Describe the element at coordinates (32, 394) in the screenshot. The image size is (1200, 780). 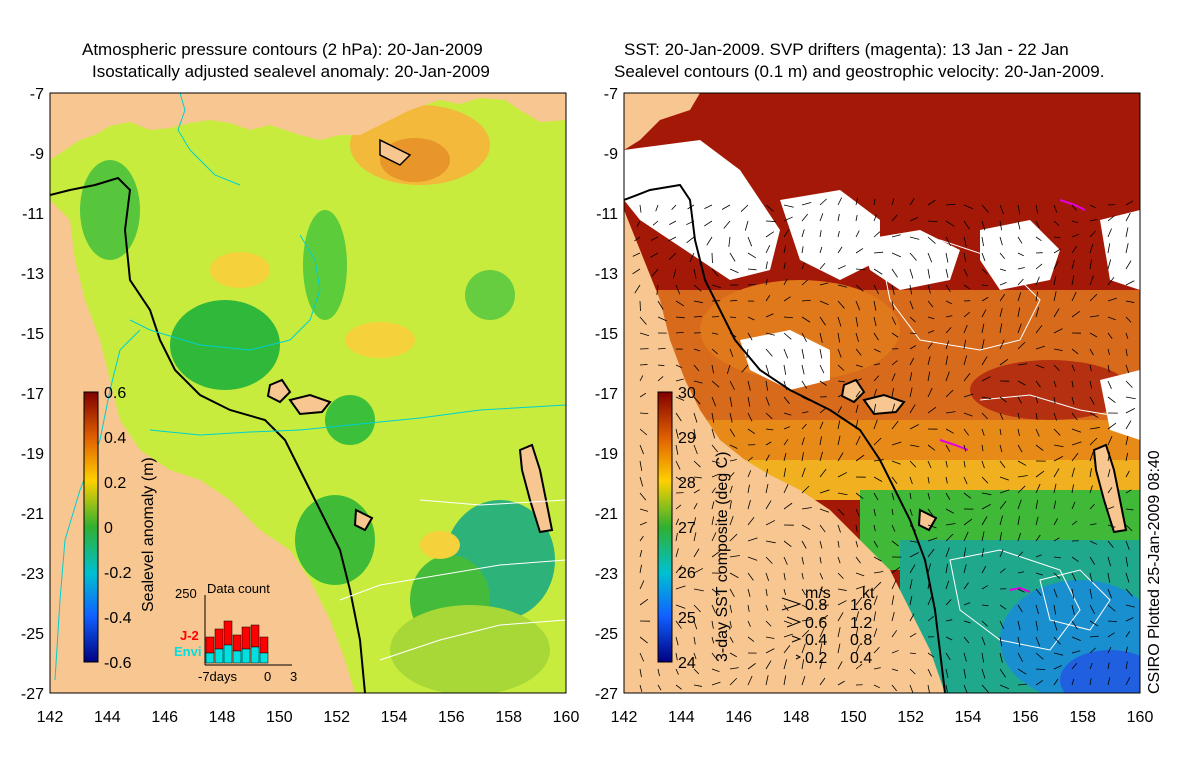
I see `y-tick-label: -17` at that location.